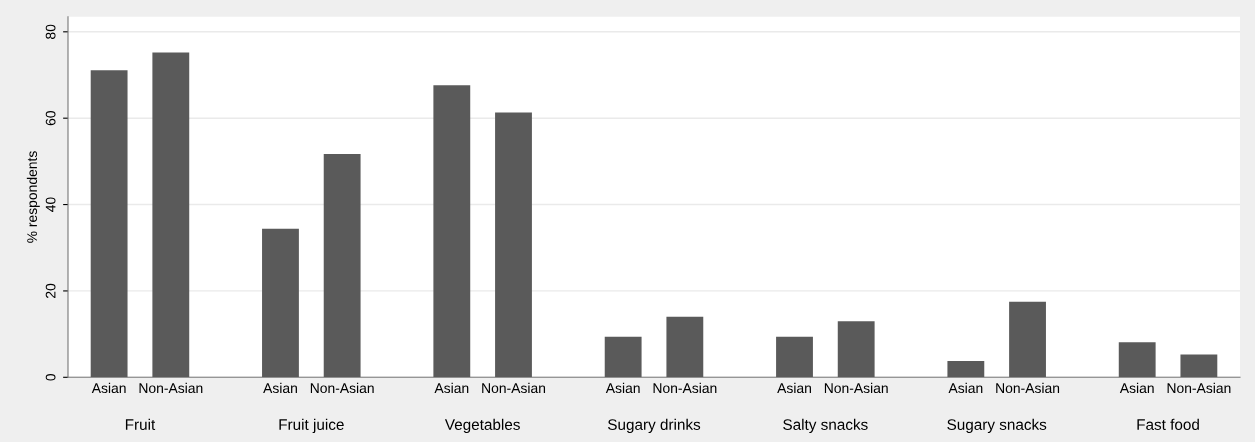 This screenshot has height=442, width=1255. What do you see at coordinates (50, 377) in the screenshot?
I see `y-tick-label: 0` at bounding box center [50, 377].